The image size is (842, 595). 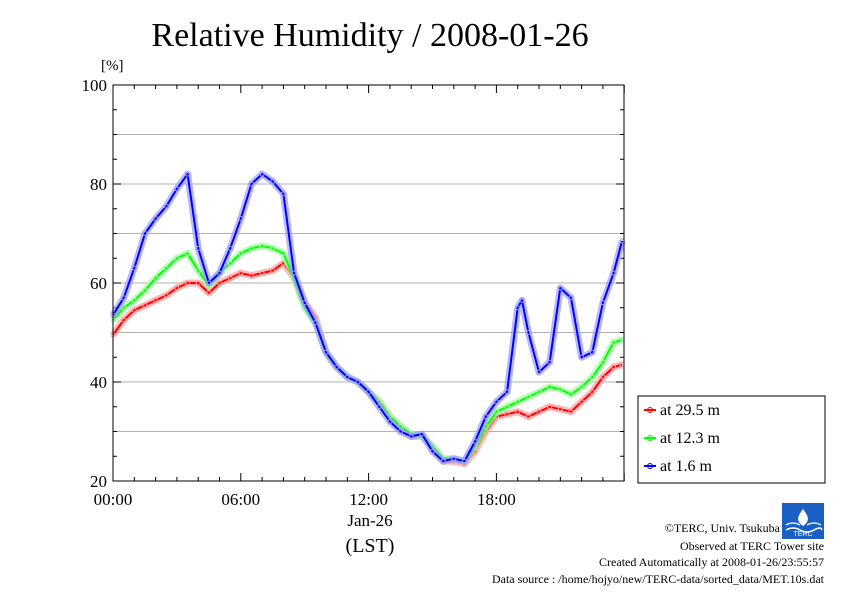 I want to click on y-tick-label: 60, so click(x=98, y=283).